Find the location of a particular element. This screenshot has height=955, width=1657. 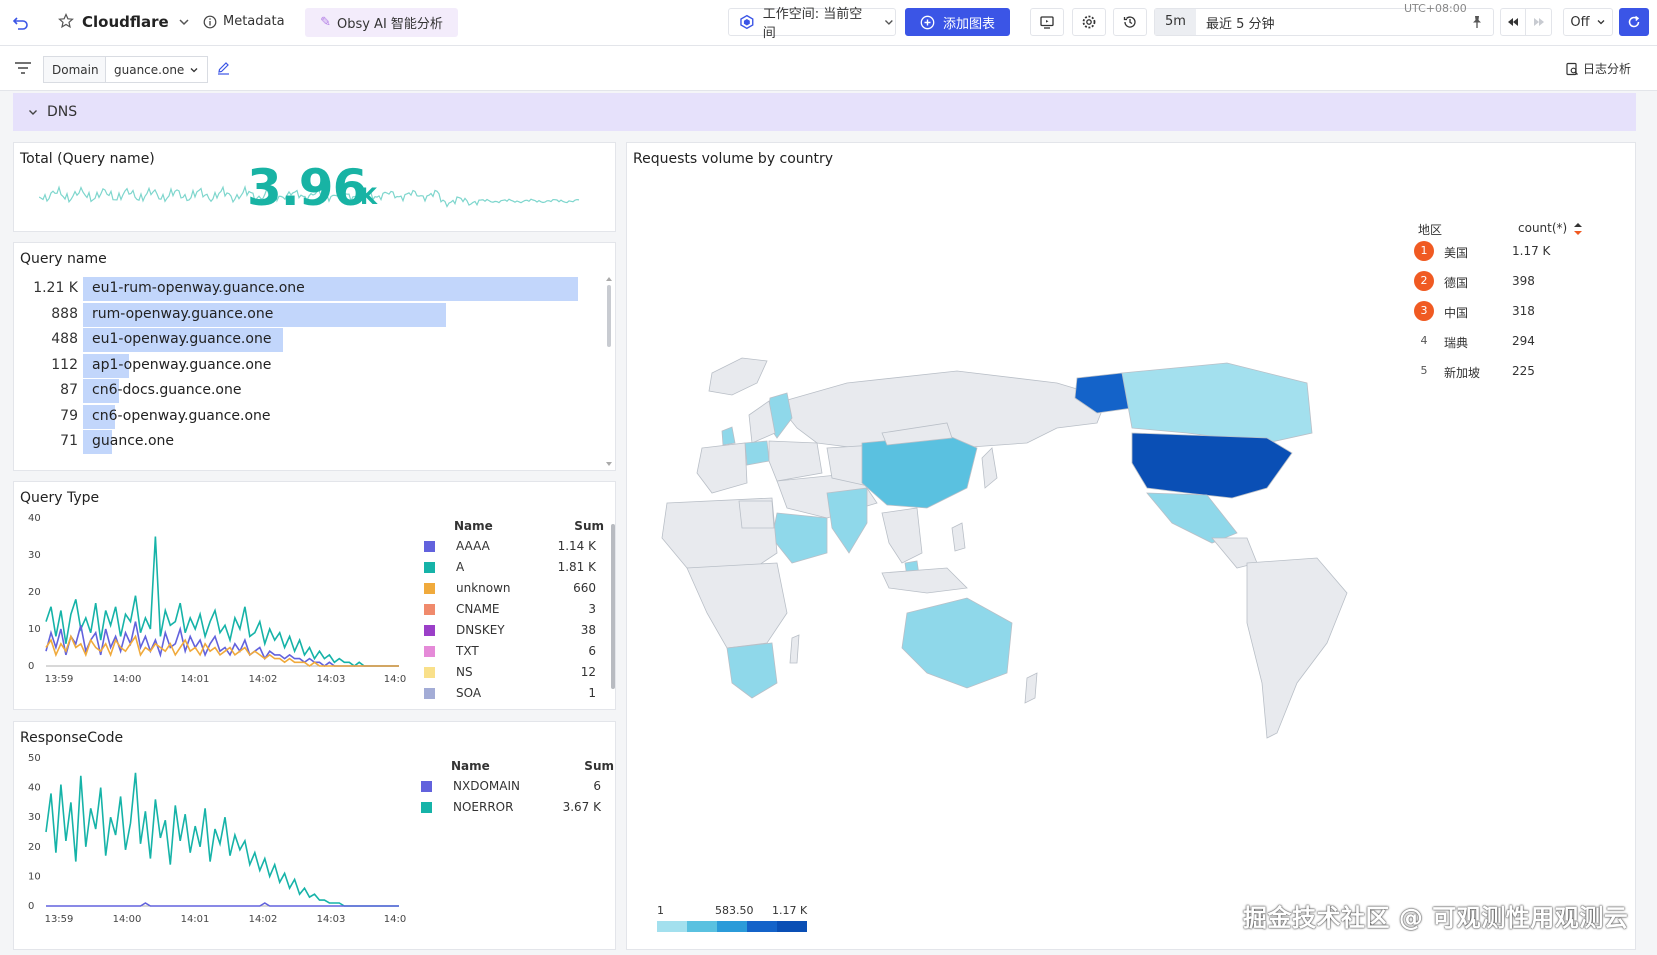

query-name-row: 488 eu1-openway.guance.one is located at coordinates (317, 340).